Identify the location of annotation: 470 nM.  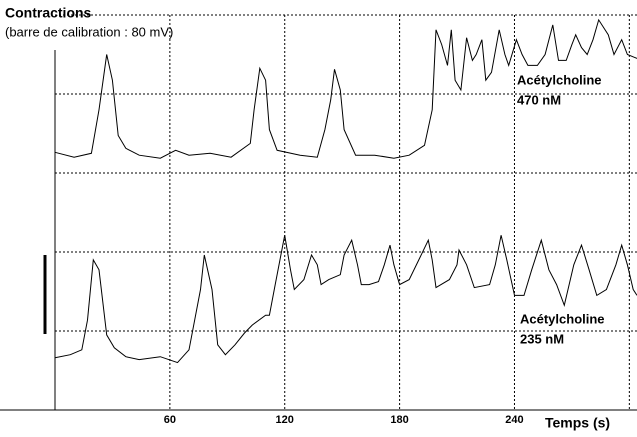
(539, 99).